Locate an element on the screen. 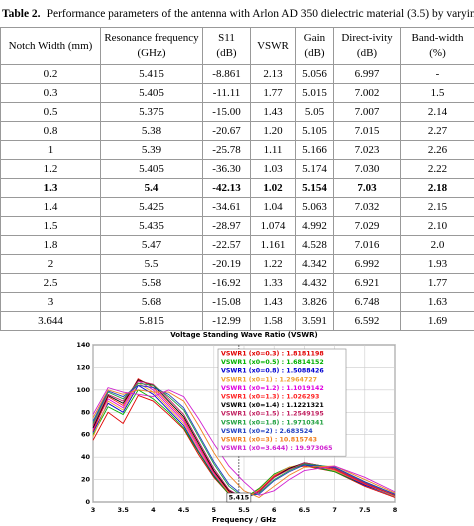 The height and width of the screenshot is (526, 474). cell: 1.03 is located at coordinates (273, 169).